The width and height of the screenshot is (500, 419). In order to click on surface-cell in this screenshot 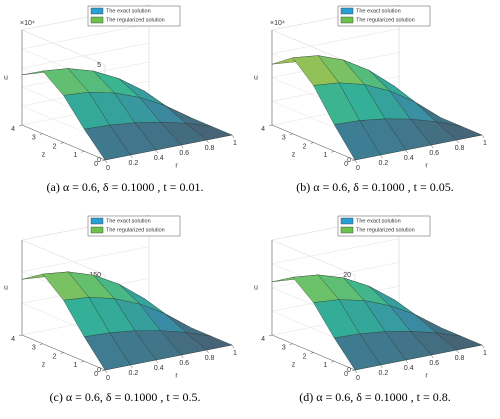, I will do `click(107, 142)`.